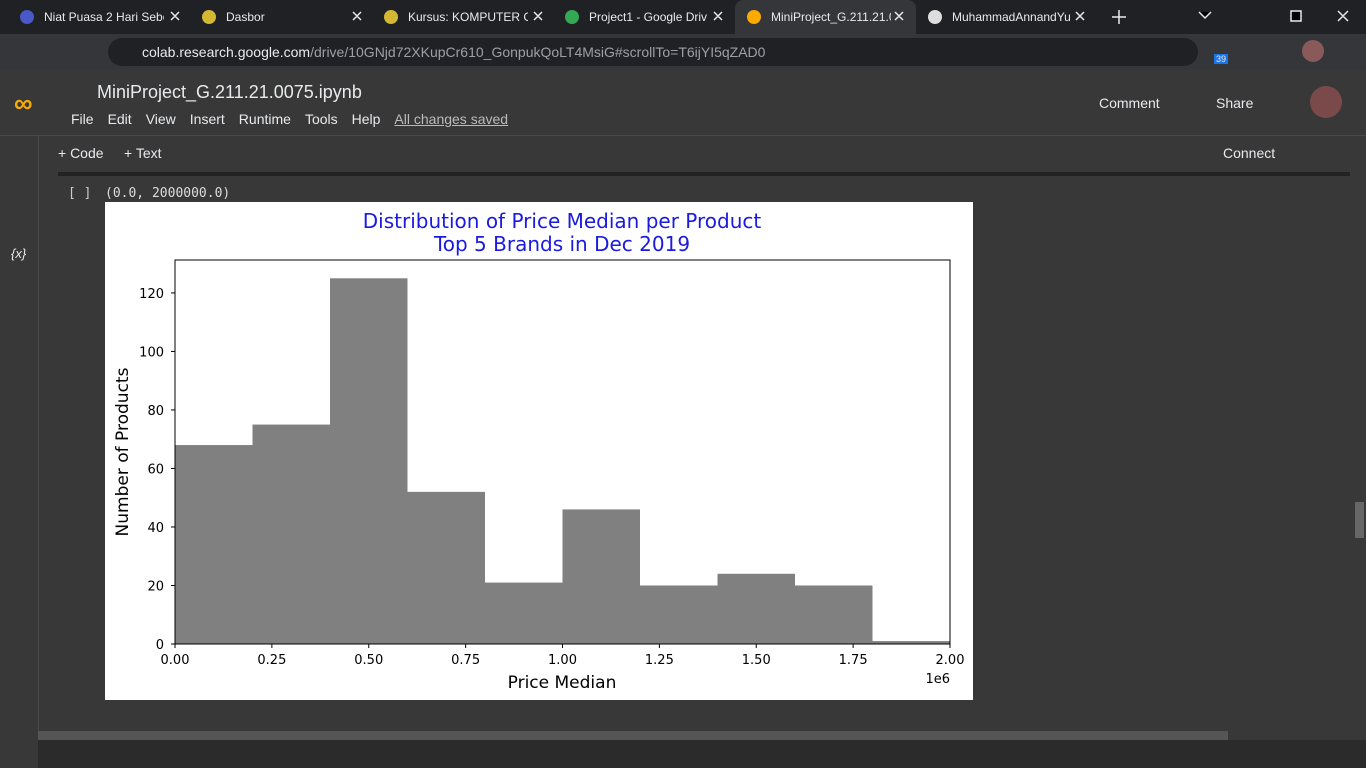 The height and width of the screenshot is (768, 1366). Describe the element at coordinates (756, 660) in the screenshot. I see `x-tick-label: 1.50` at that location.